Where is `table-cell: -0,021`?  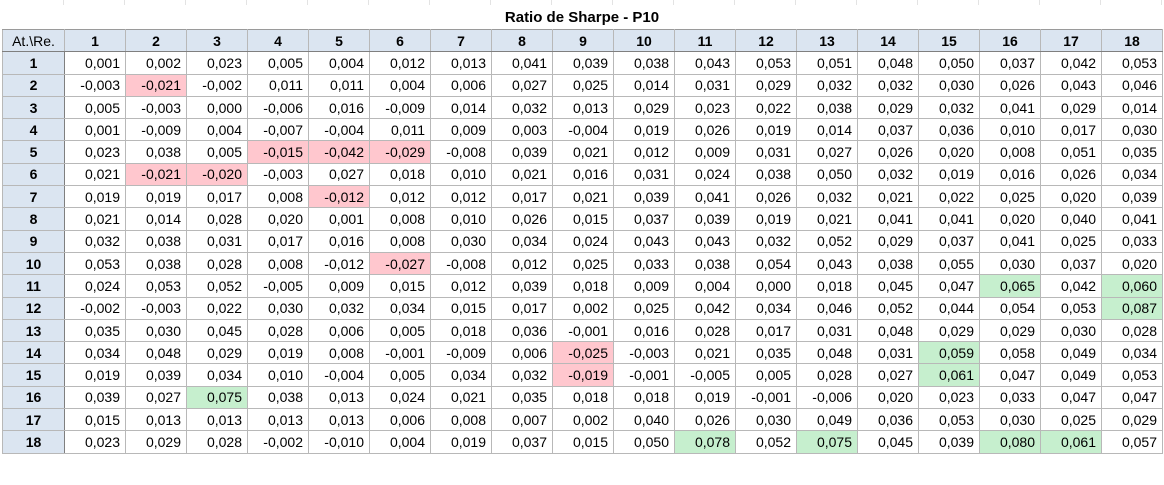
table-cell: -0,021 is located at coordinates (156, 85).